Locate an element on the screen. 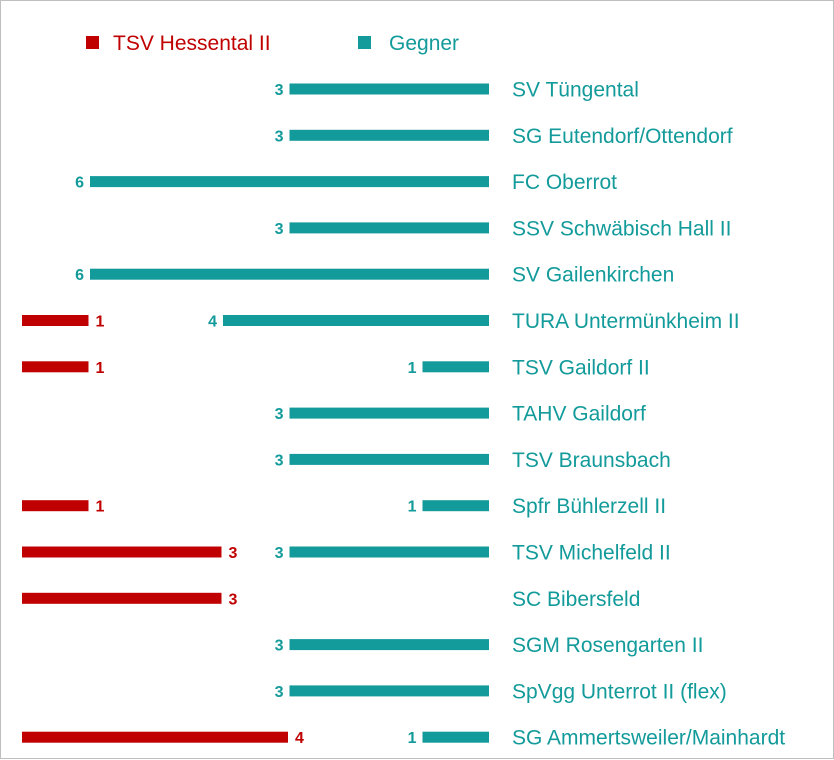  category-label: TURA Untermünkheim II is located at coordinates (626, 321).